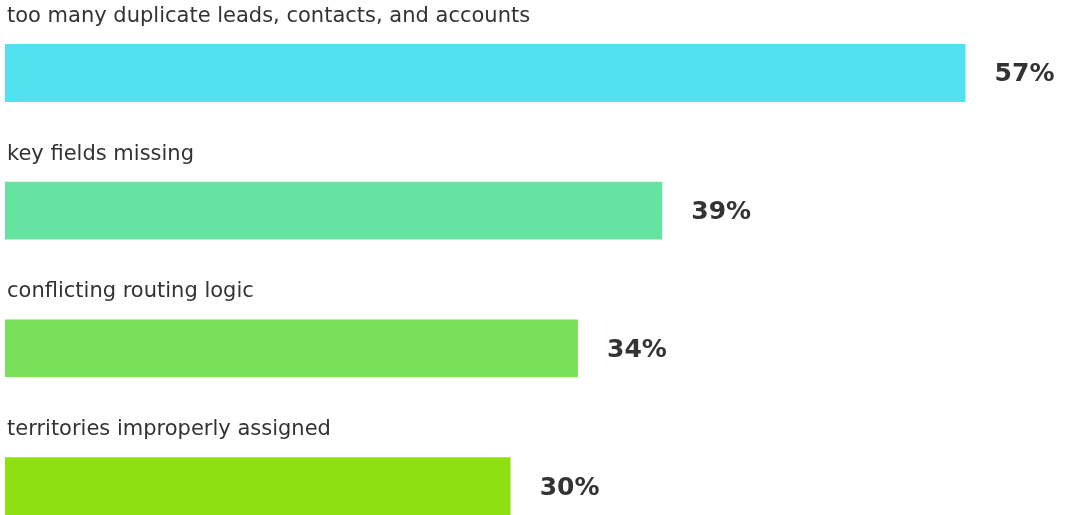  What do you see at coordinates (708, 211) in the screenshot?
I see `data-label: 39%` at bounding box center [708, 211].